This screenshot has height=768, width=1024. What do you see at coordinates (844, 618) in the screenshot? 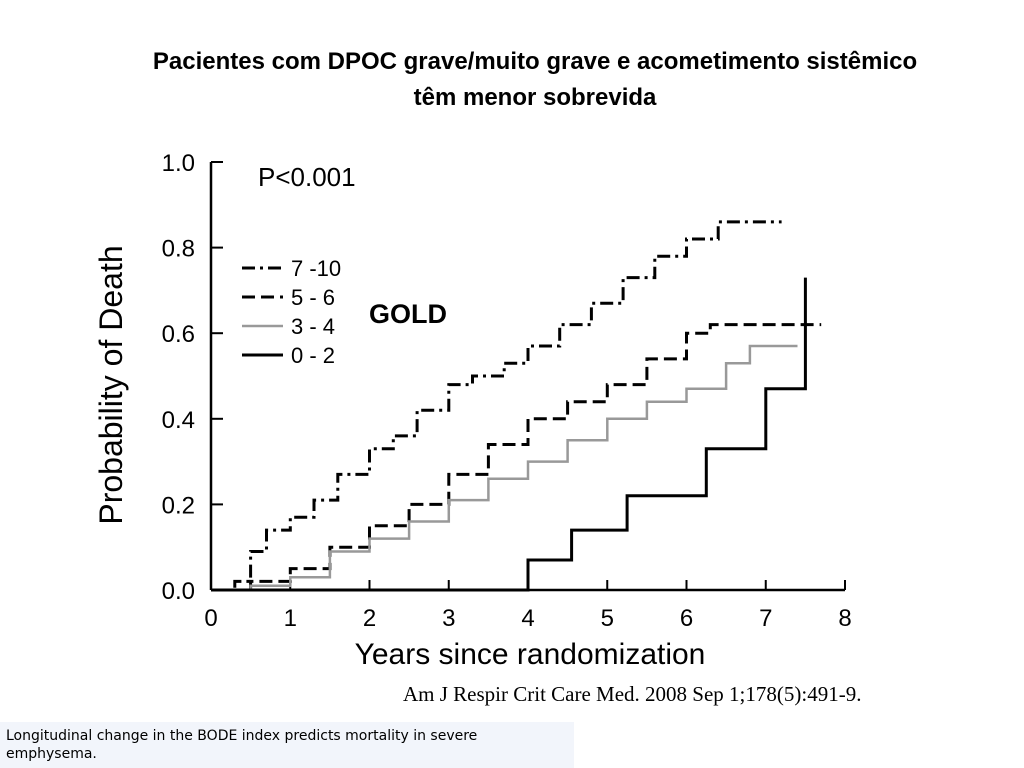
I see `x-tick-label: 8` at bounding box center [844, 618].